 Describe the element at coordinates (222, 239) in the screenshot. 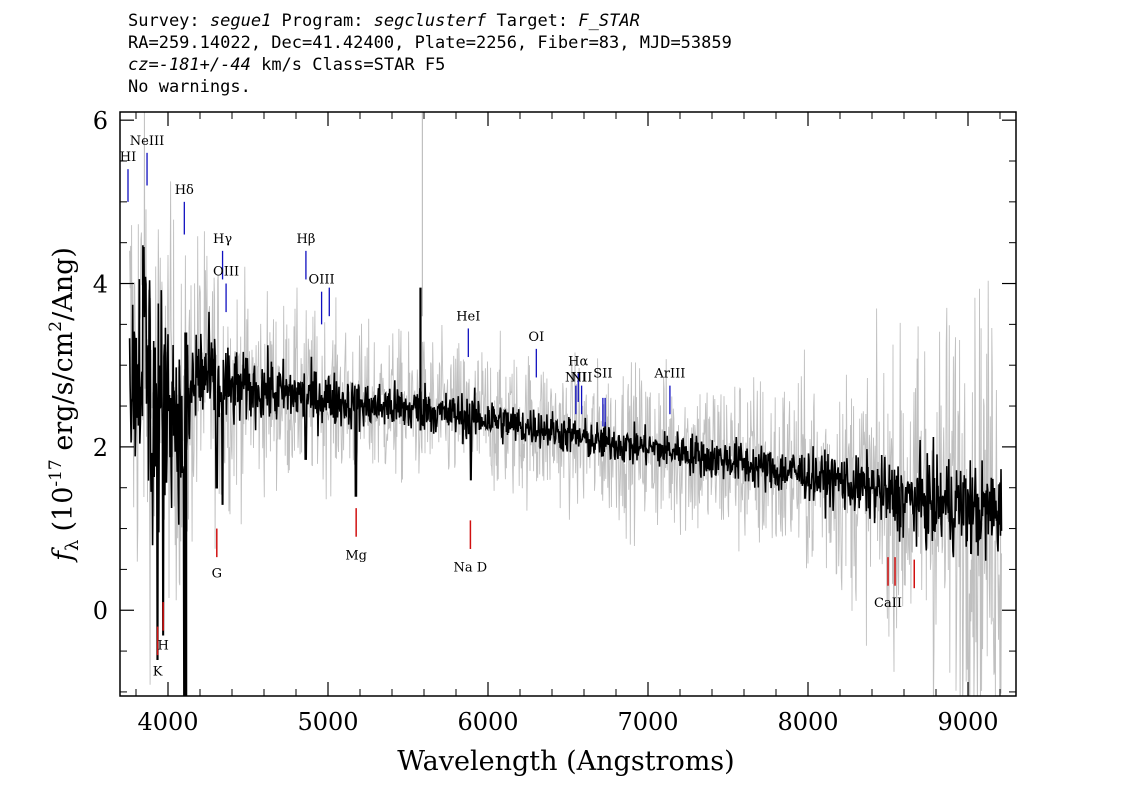

I see `emission-line-label: Hγ` at that location.